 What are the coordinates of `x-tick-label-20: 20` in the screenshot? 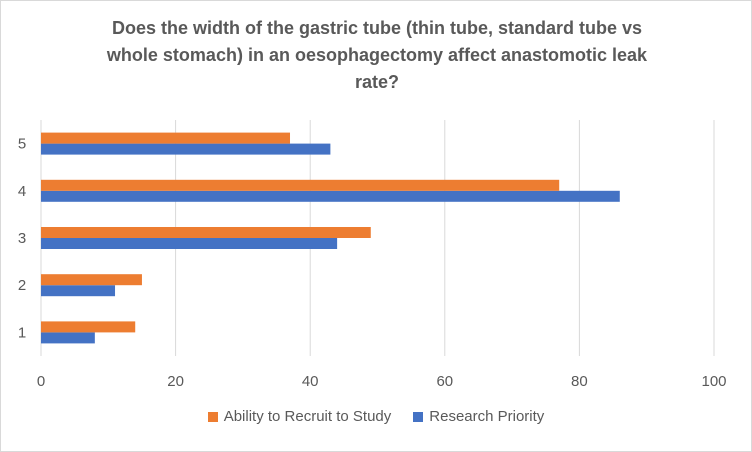 It's located at (175, 381).